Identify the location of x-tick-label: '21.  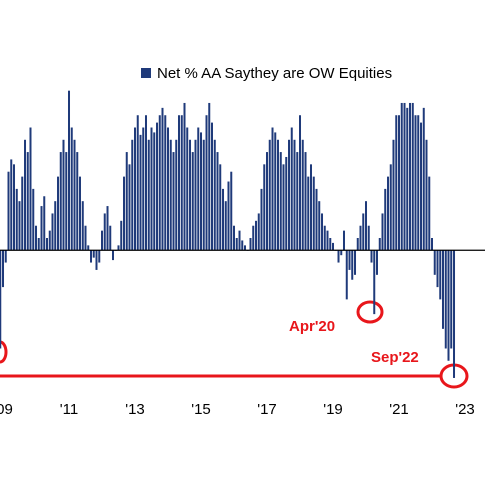
(399, 409).